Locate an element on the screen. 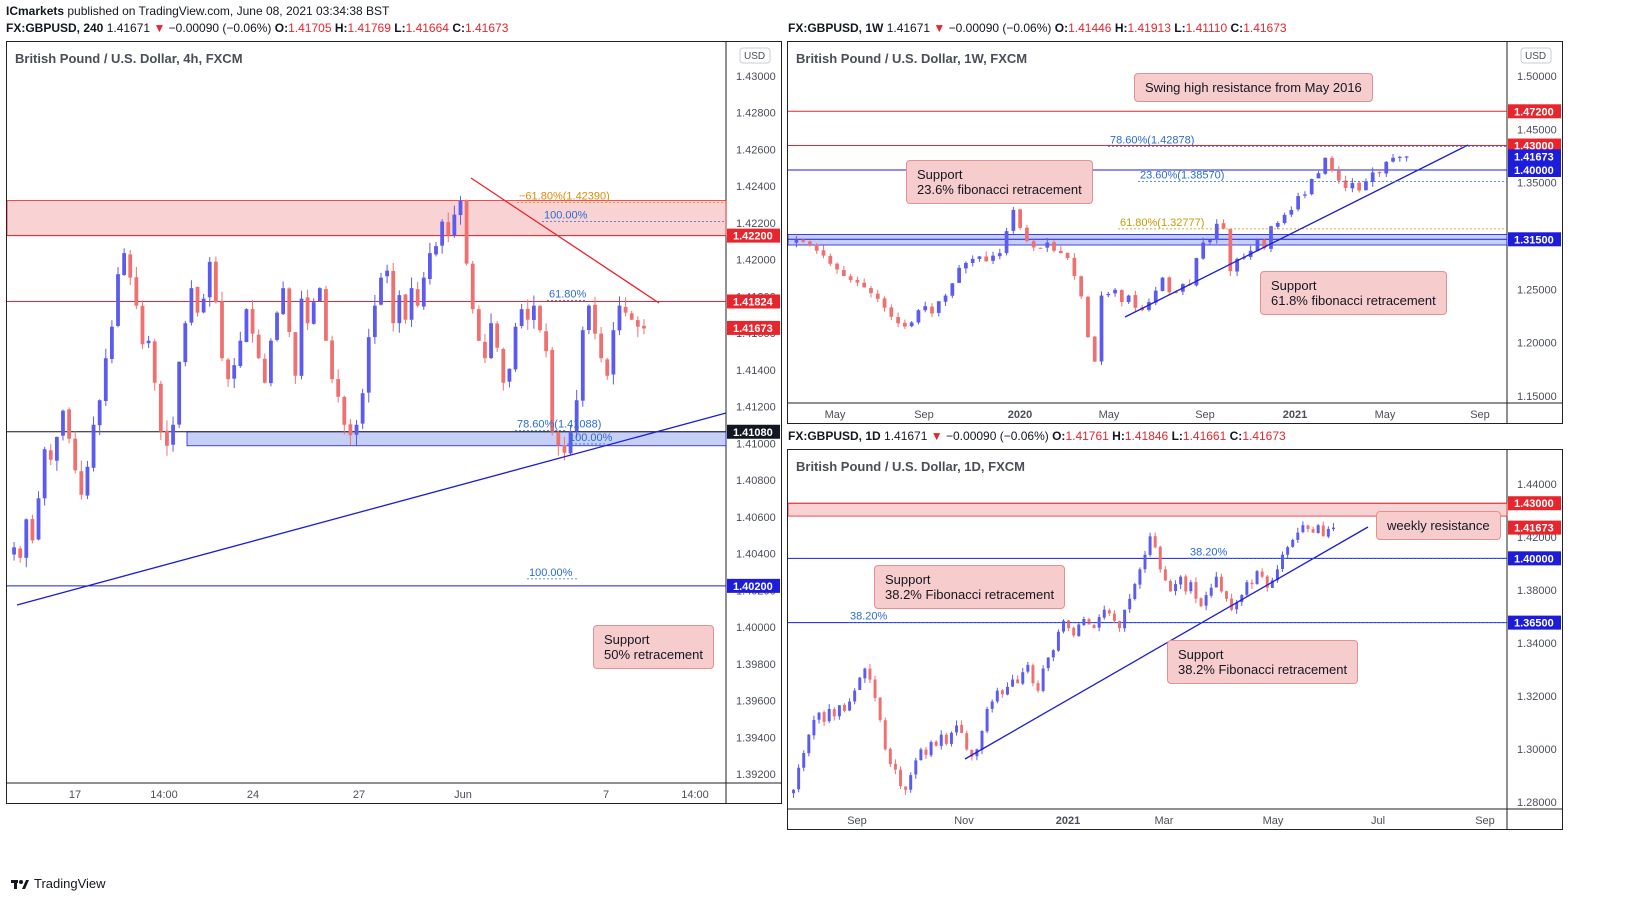 The image size is (1632, 899). low-value: 1.41664 is located at coordinates (427, 28).